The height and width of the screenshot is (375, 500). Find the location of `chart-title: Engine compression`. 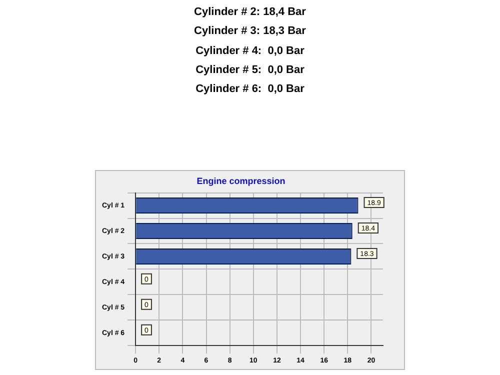

chart-title: Engine compression is located at coordinates (241, 181).